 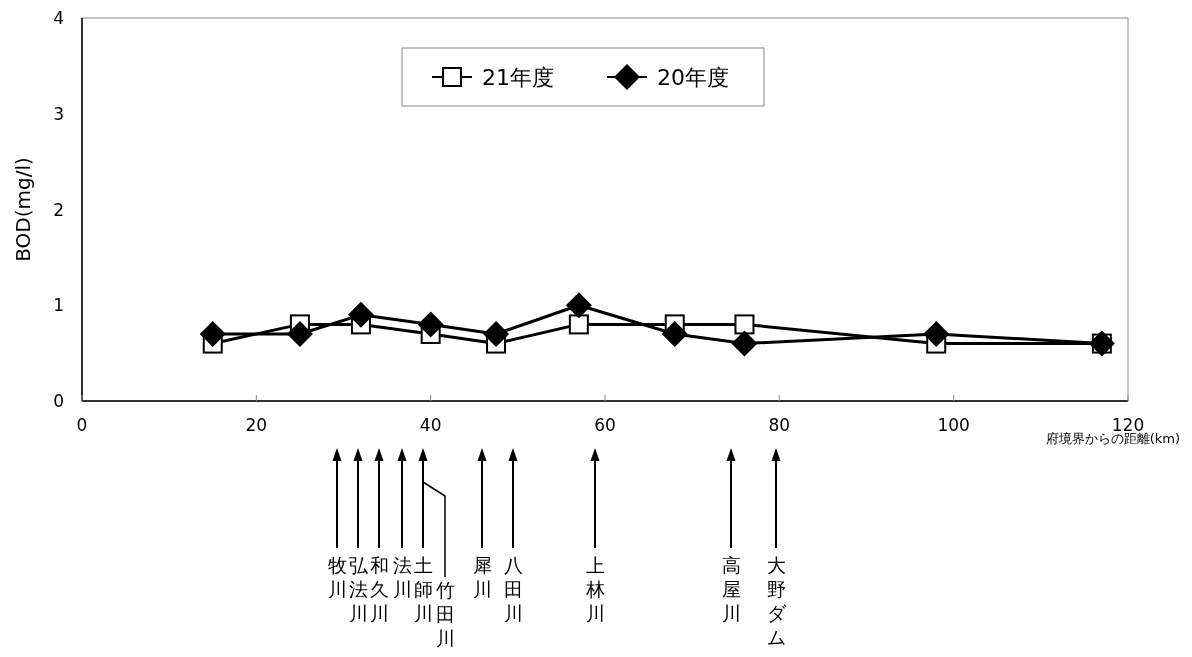 What do you see at coordinates (731, 589) in the screenshot?
I see `text: 高屋川` at bounding box center [731, 589].